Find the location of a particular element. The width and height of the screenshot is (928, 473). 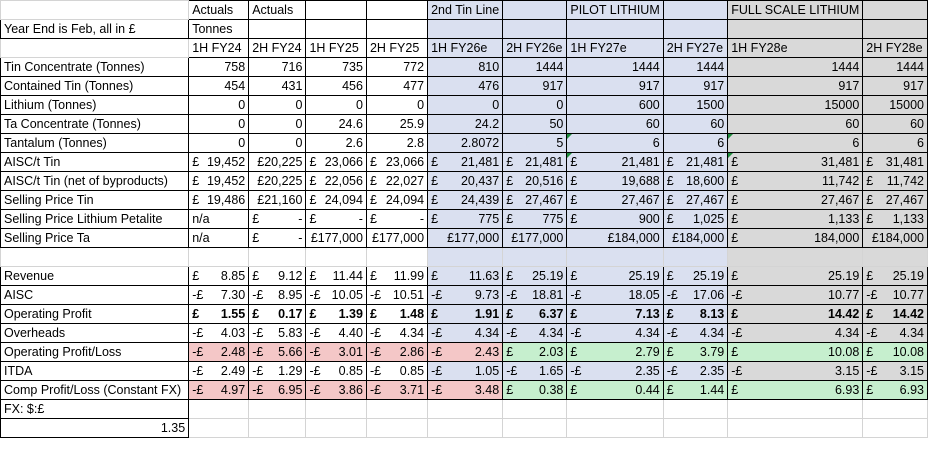

currency-cell: £9.12 is located at coordinates (277, 276).